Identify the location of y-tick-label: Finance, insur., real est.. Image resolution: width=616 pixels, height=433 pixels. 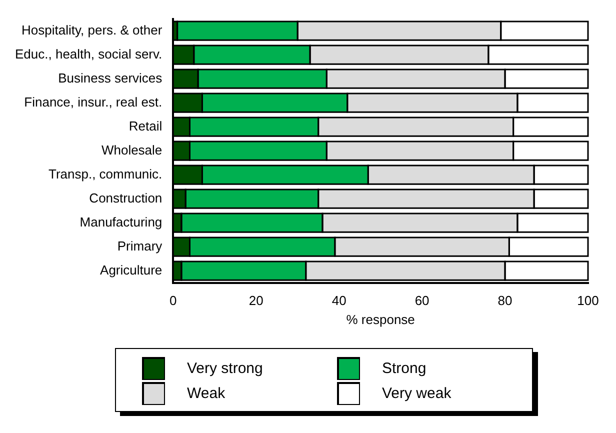
(93, 102).